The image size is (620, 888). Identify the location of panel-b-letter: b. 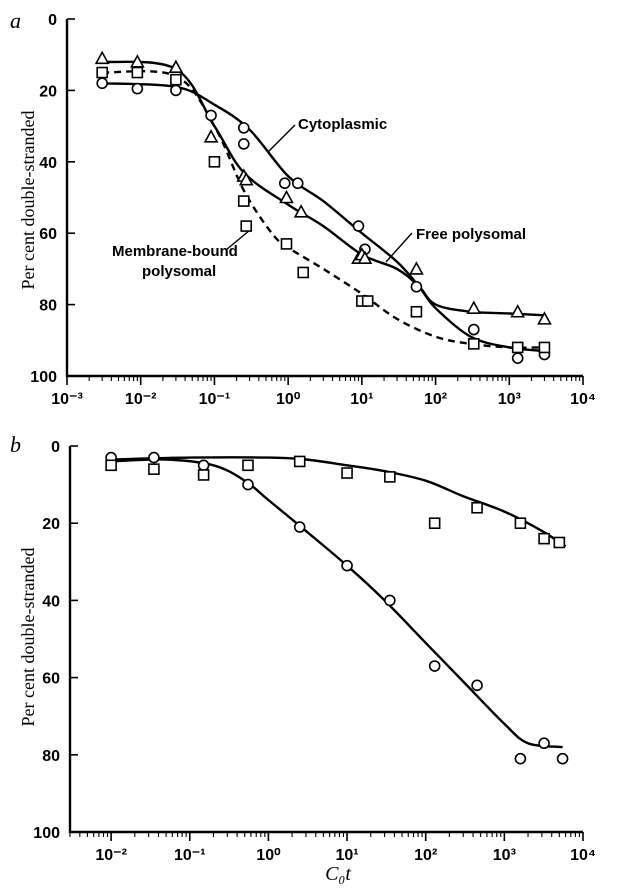
(15, 444).